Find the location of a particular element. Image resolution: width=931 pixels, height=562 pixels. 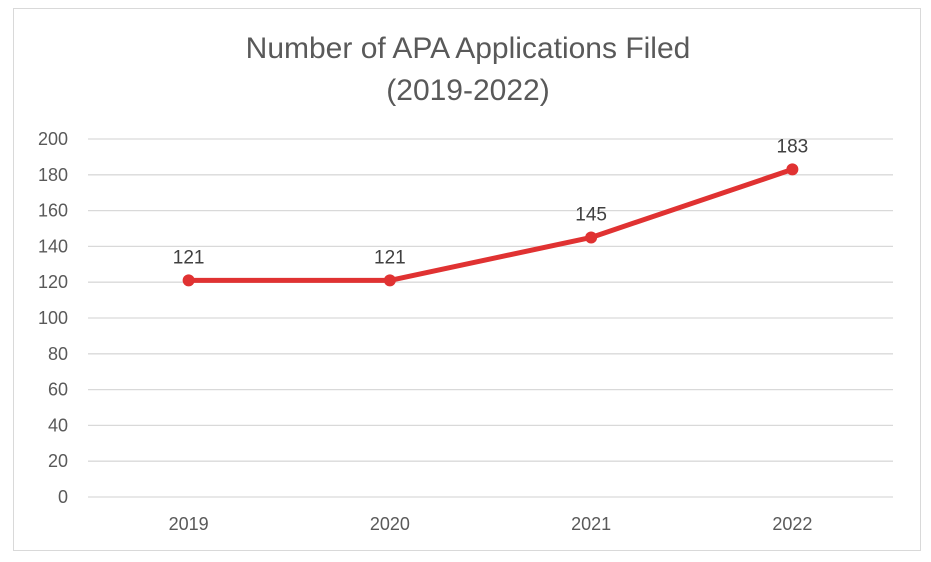

x-tick-label: 2021 is located at coordinates (591, 524).